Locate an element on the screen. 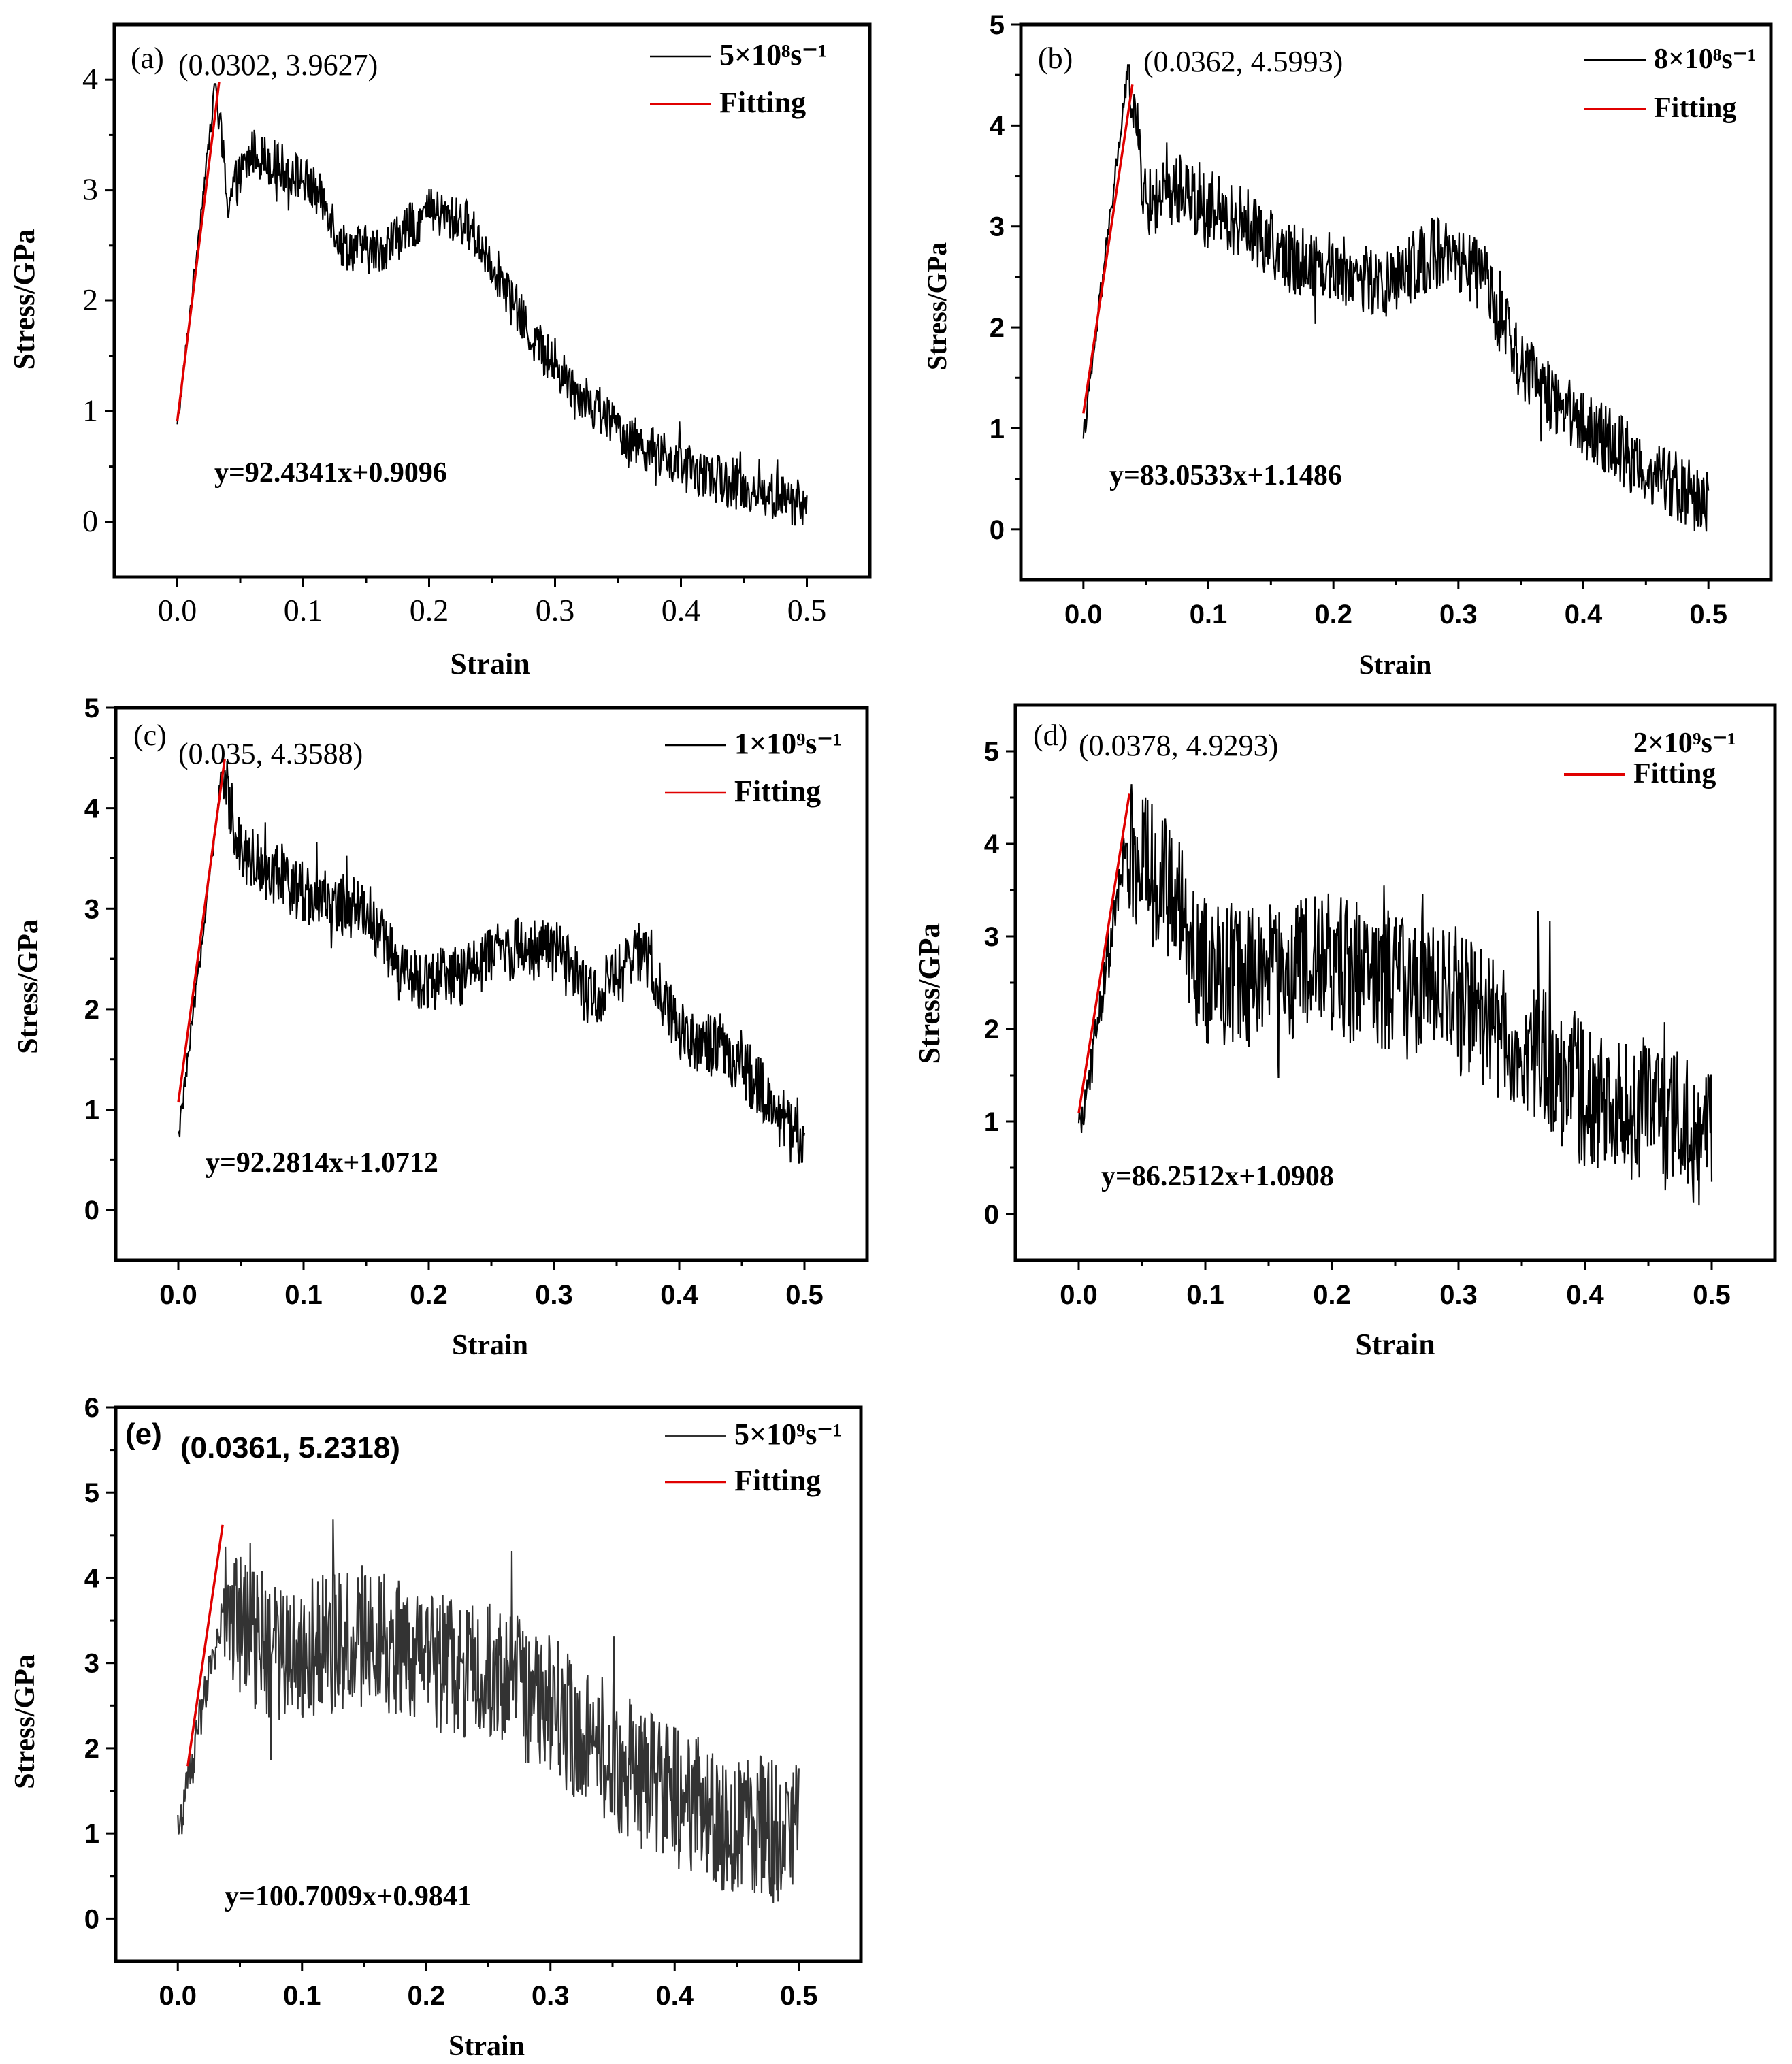 Image resolution: width=1792 pixels, height=2064 pixels. panel-label: (b) is located at coordinates (1056, 59).